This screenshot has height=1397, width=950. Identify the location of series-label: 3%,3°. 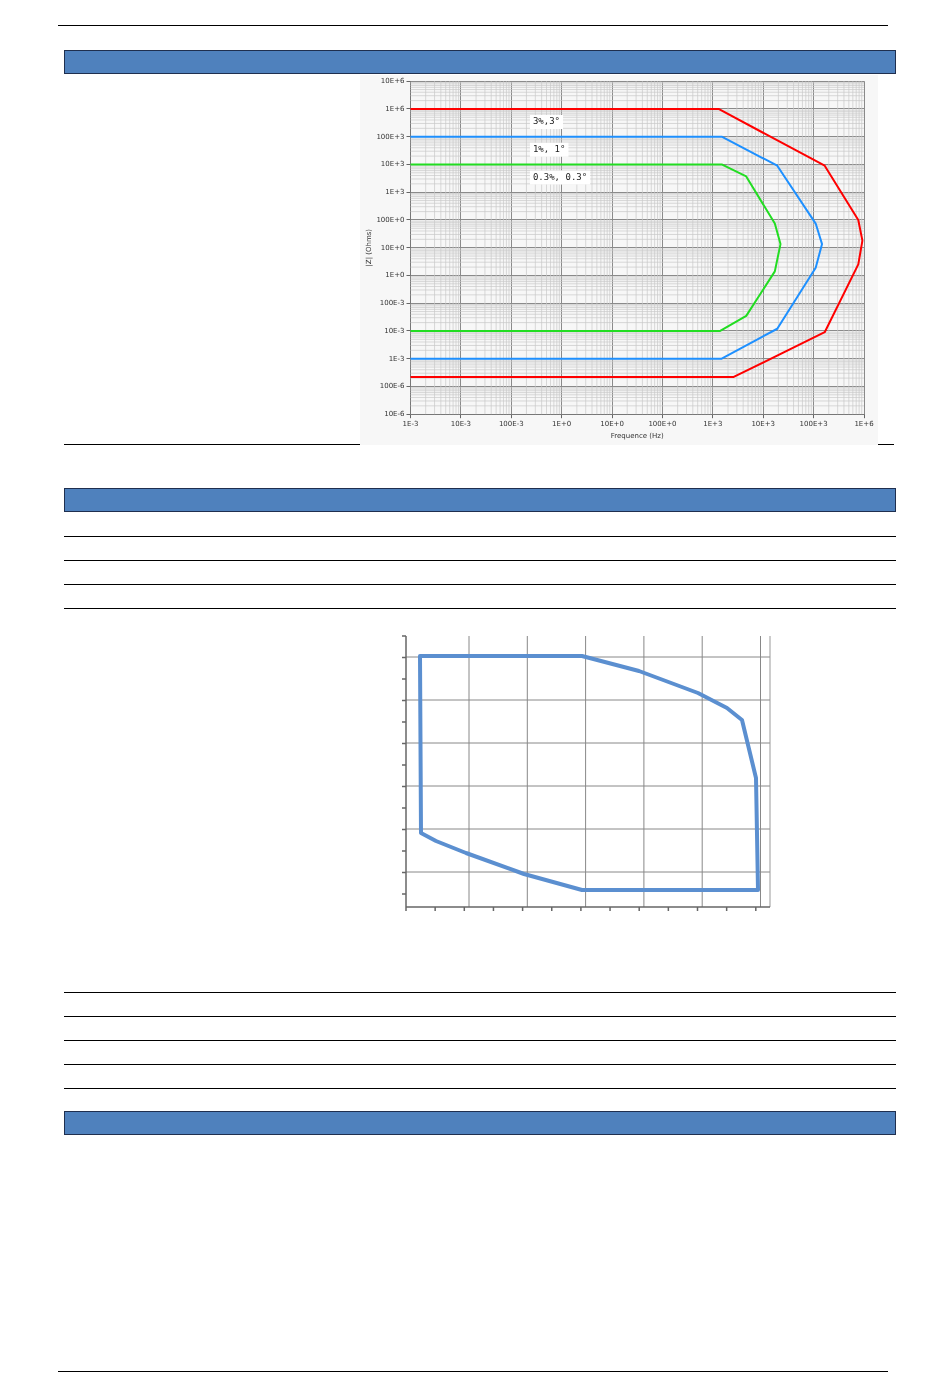
(546, 121).